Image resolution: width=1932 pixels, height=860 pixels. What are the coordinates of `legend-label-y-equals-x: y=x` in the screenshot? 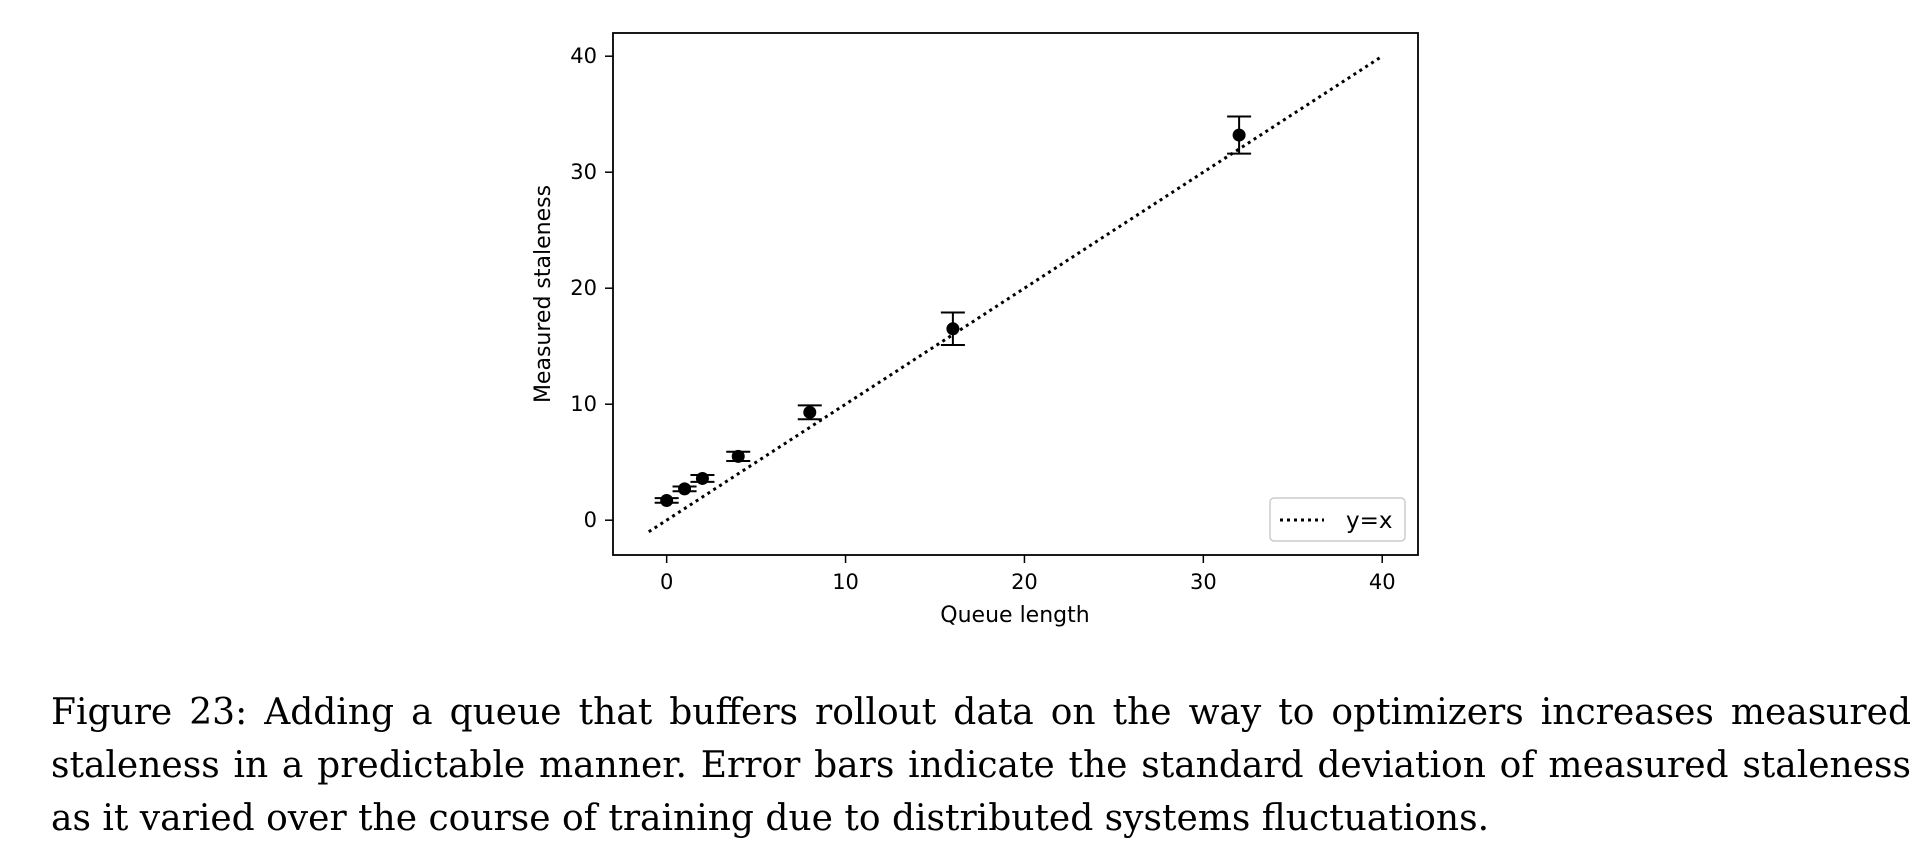 It's located at (1369, 521).